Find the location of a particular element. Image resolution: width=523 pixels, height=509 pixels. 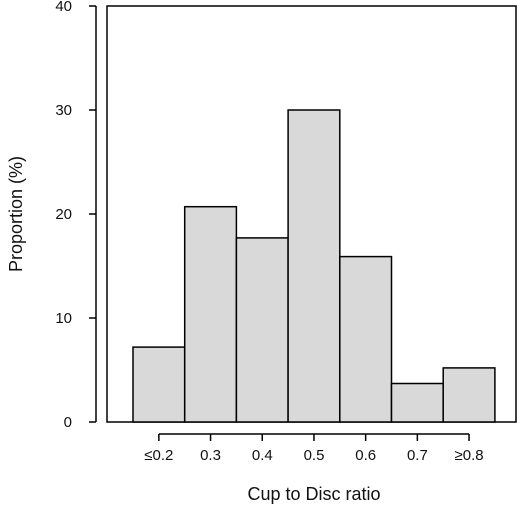

y-tick-label-2: 20 is located at coordinates (63, 214).